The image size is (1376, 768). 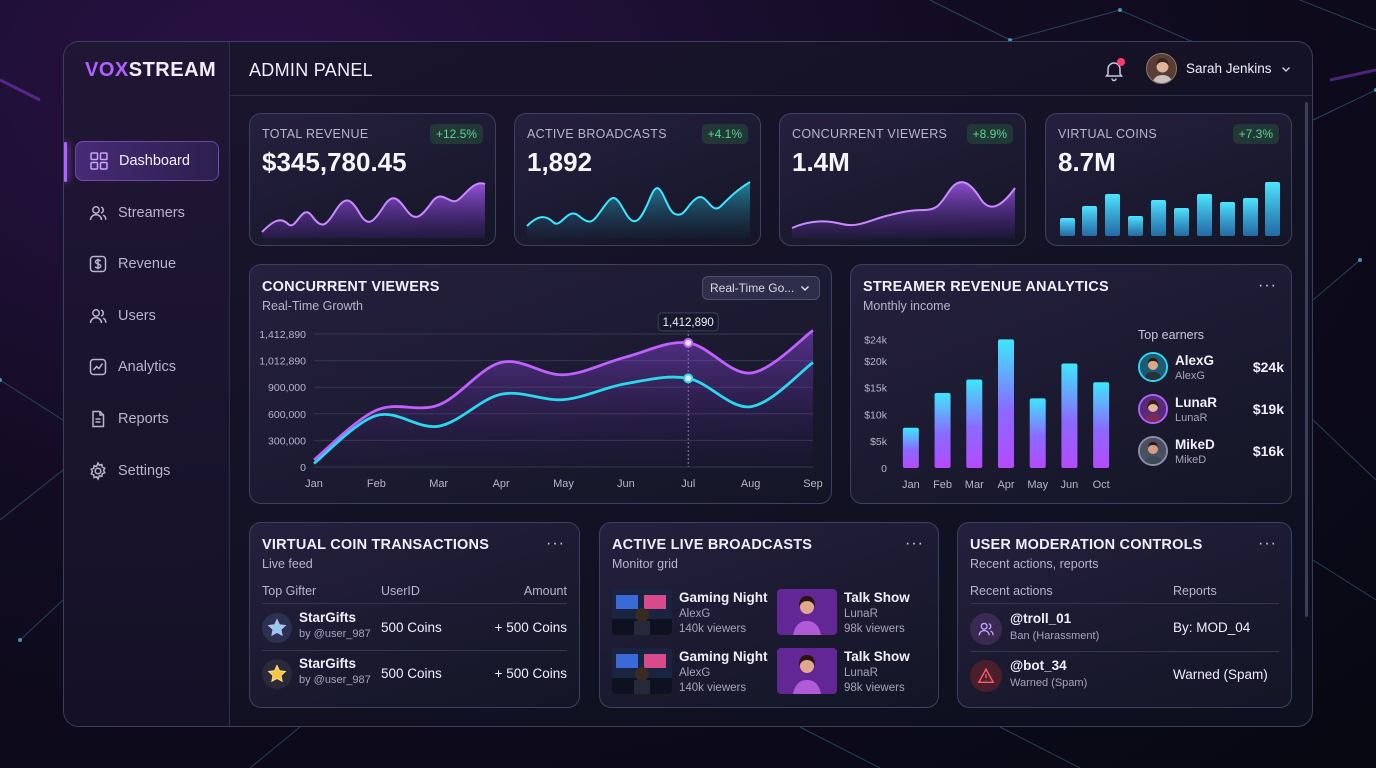 I want to click on document-icon, so click(x=98, y=419).